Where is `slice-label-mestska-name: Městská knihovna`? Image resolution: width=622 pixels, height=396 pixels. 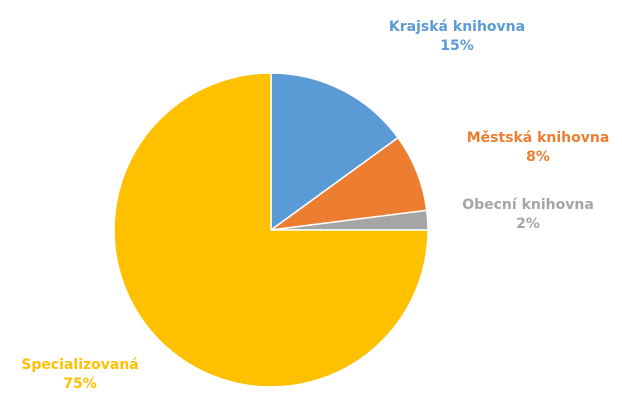
slice-label-mestska-name: Městská knihovna is located at coordinates (538, 138).